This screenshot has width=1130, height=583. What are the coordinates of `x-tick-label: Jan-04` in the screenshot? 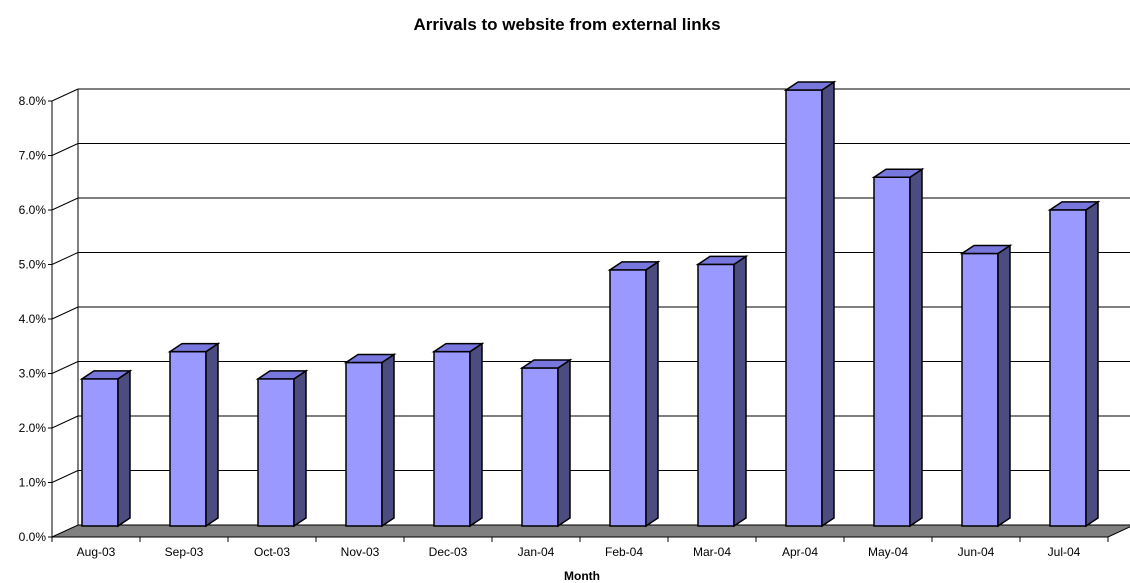 It's located at (536, 552).